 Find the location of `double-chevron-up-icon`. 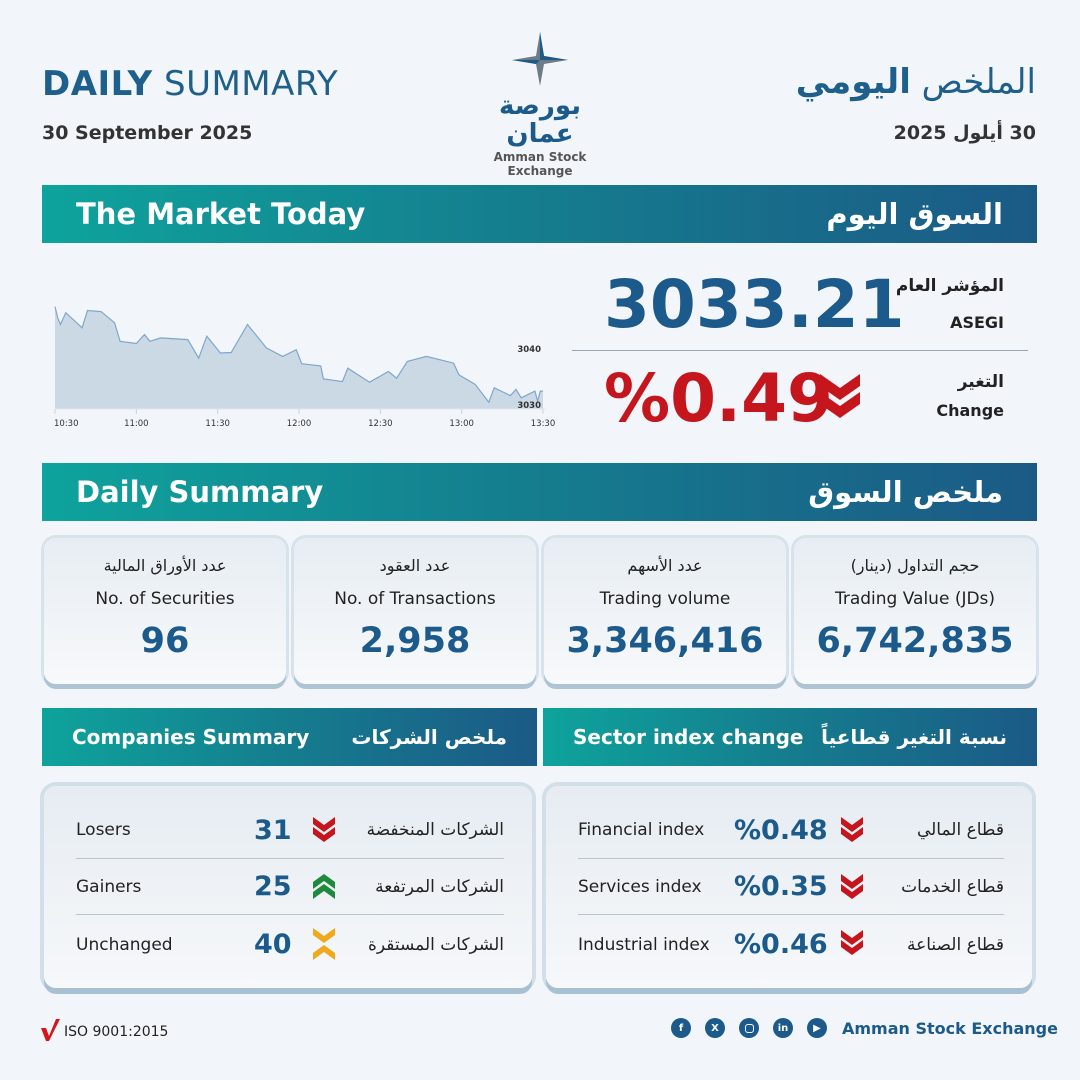

double-chevron-up-icon is located at coordinates (324, 886).